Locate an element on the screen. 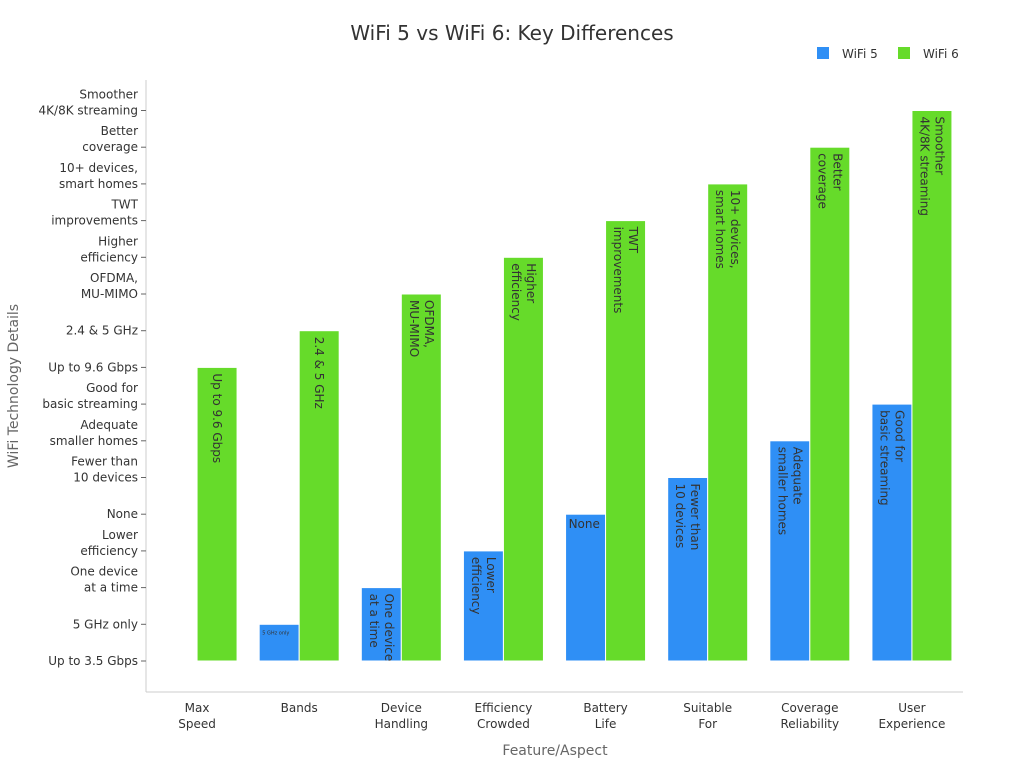 The height and width of the screenshot is (772, 1024). y-tick-label: TWT improvements is located at coordinates (94, 213).